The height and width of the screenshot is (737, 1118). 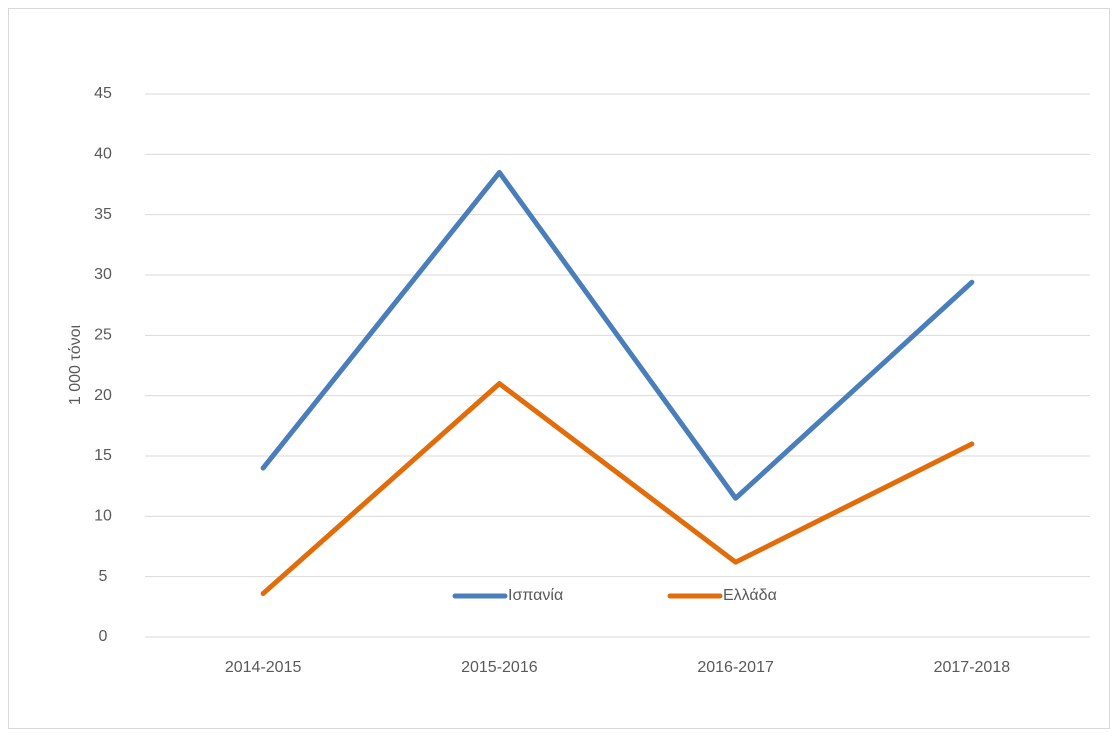 I want to click on legend-label: Ισπανία, so click(x=535, y=595).